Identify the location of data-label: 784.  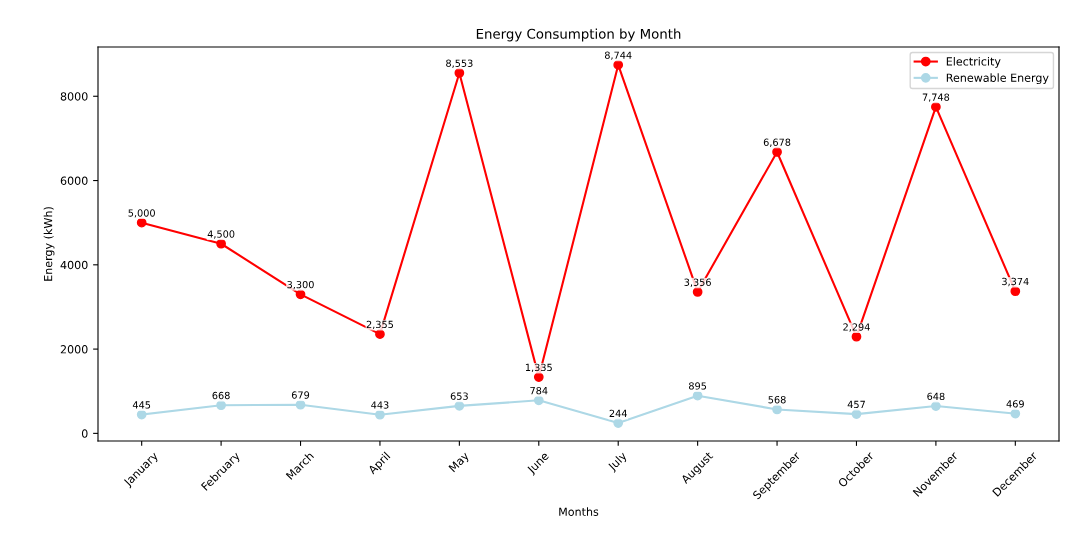
(539, 390).